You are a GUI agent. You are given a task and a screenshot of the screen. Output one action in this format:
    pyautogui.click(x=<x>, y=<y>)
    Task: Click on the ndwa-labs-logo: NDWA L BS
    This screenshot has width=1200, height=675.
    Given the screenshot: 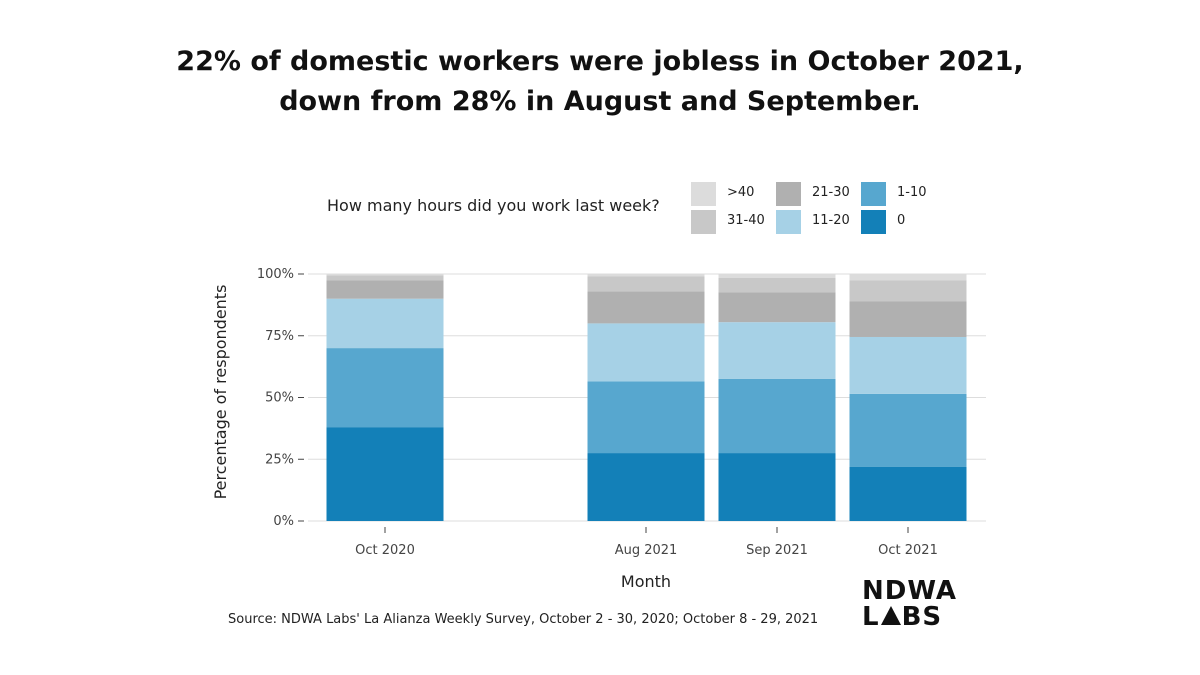 What is the action you would take?
    pyautogui.click(x=909, y=604)
    